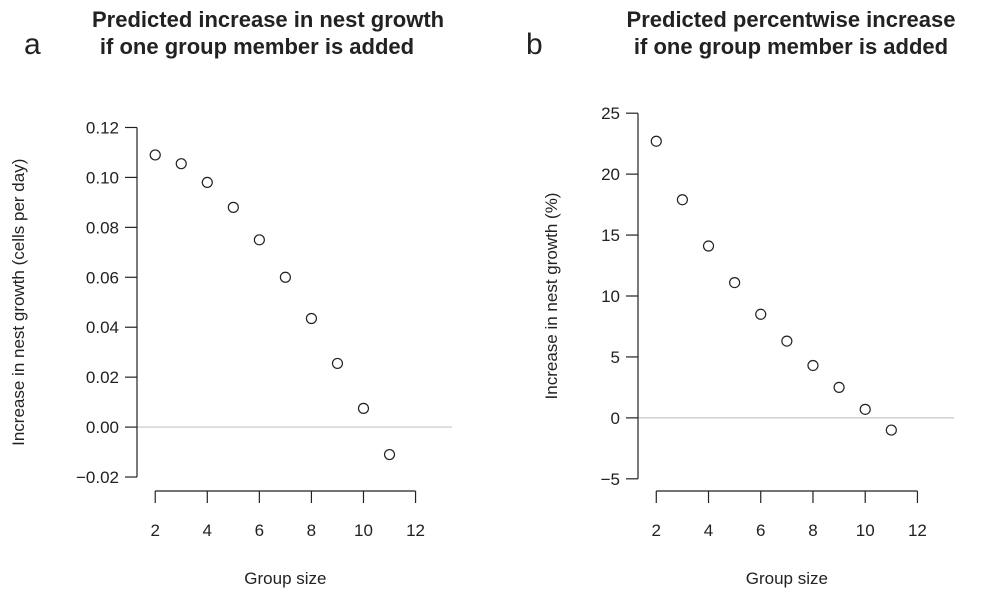  Describe the element at coordinates (102, 177) in the screenshot. I see `y-tick-label-a-6: 0.10` at that location.